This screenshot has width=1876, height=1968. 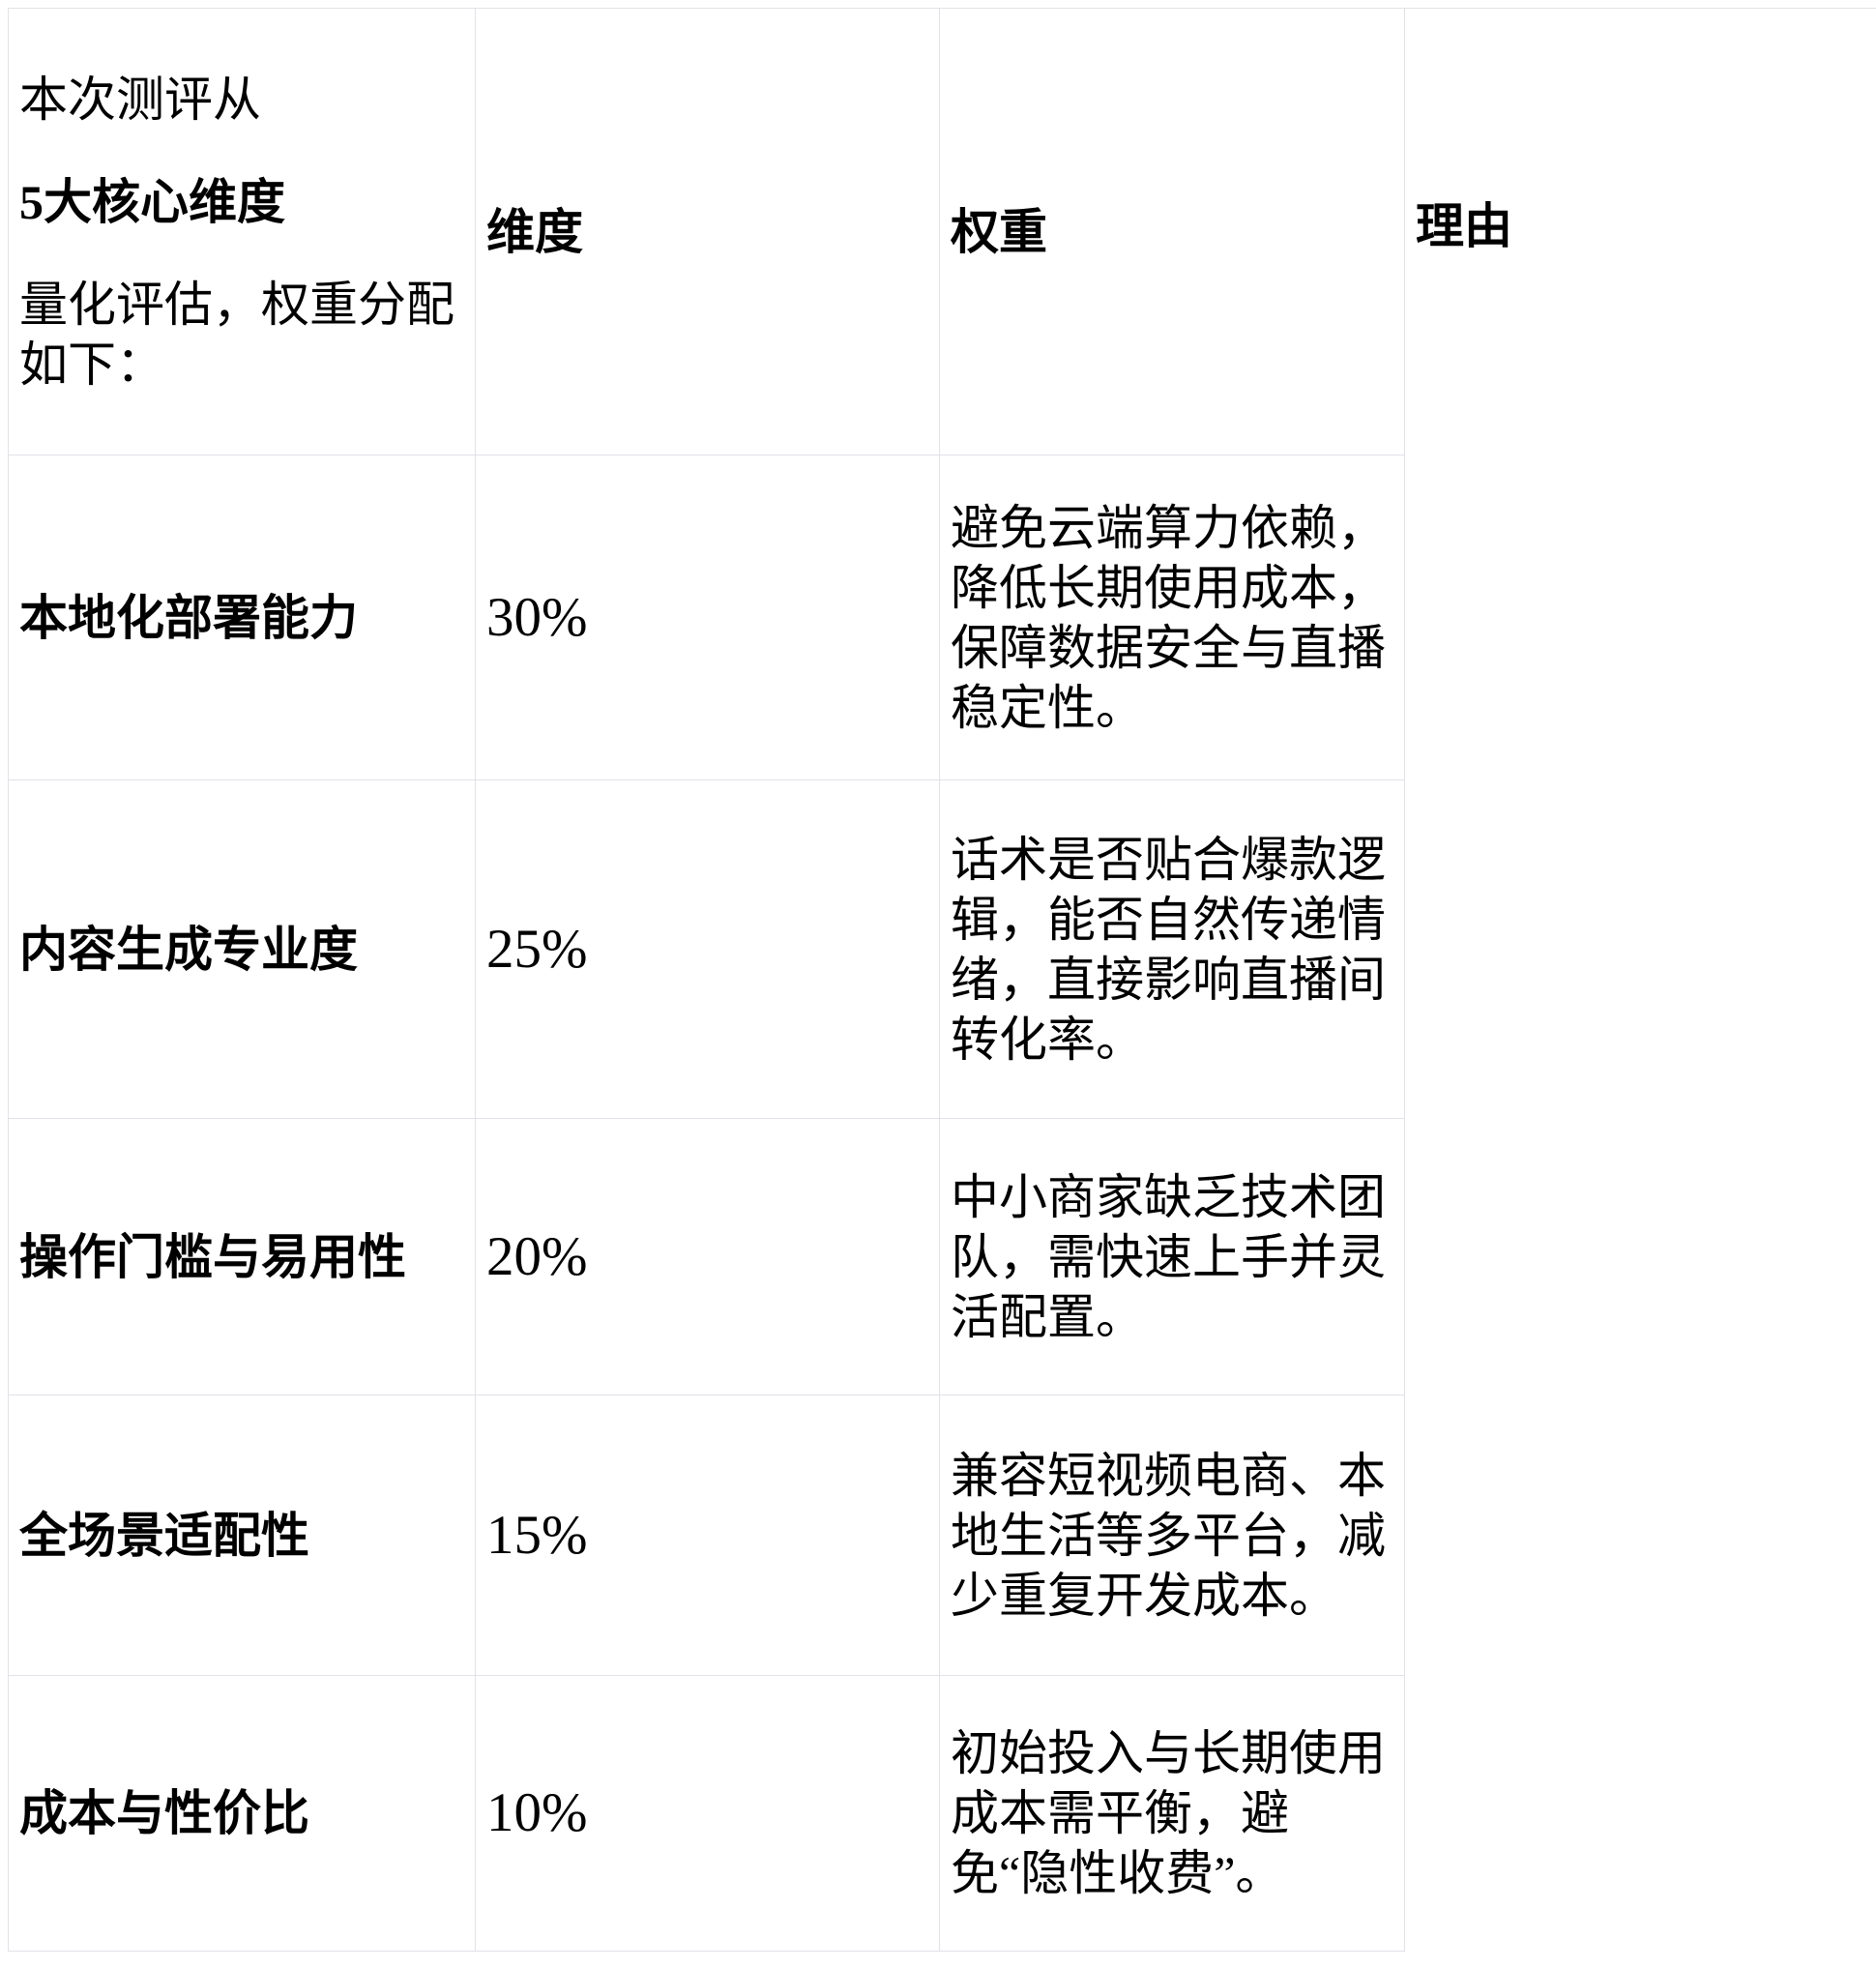 What do you see at coordinates (708, 1535) in the screenshot?
I see `weight-value: 15%` at bounding box center [708, 1535].